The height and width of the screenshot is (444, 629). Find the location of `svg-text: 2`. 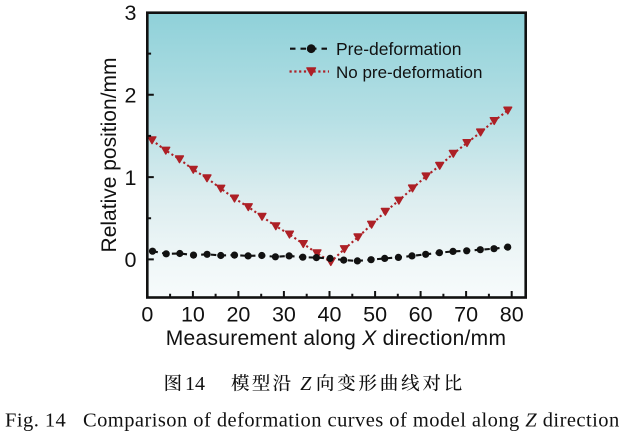

svg-text: 2 is located at coordinates (131, 96).